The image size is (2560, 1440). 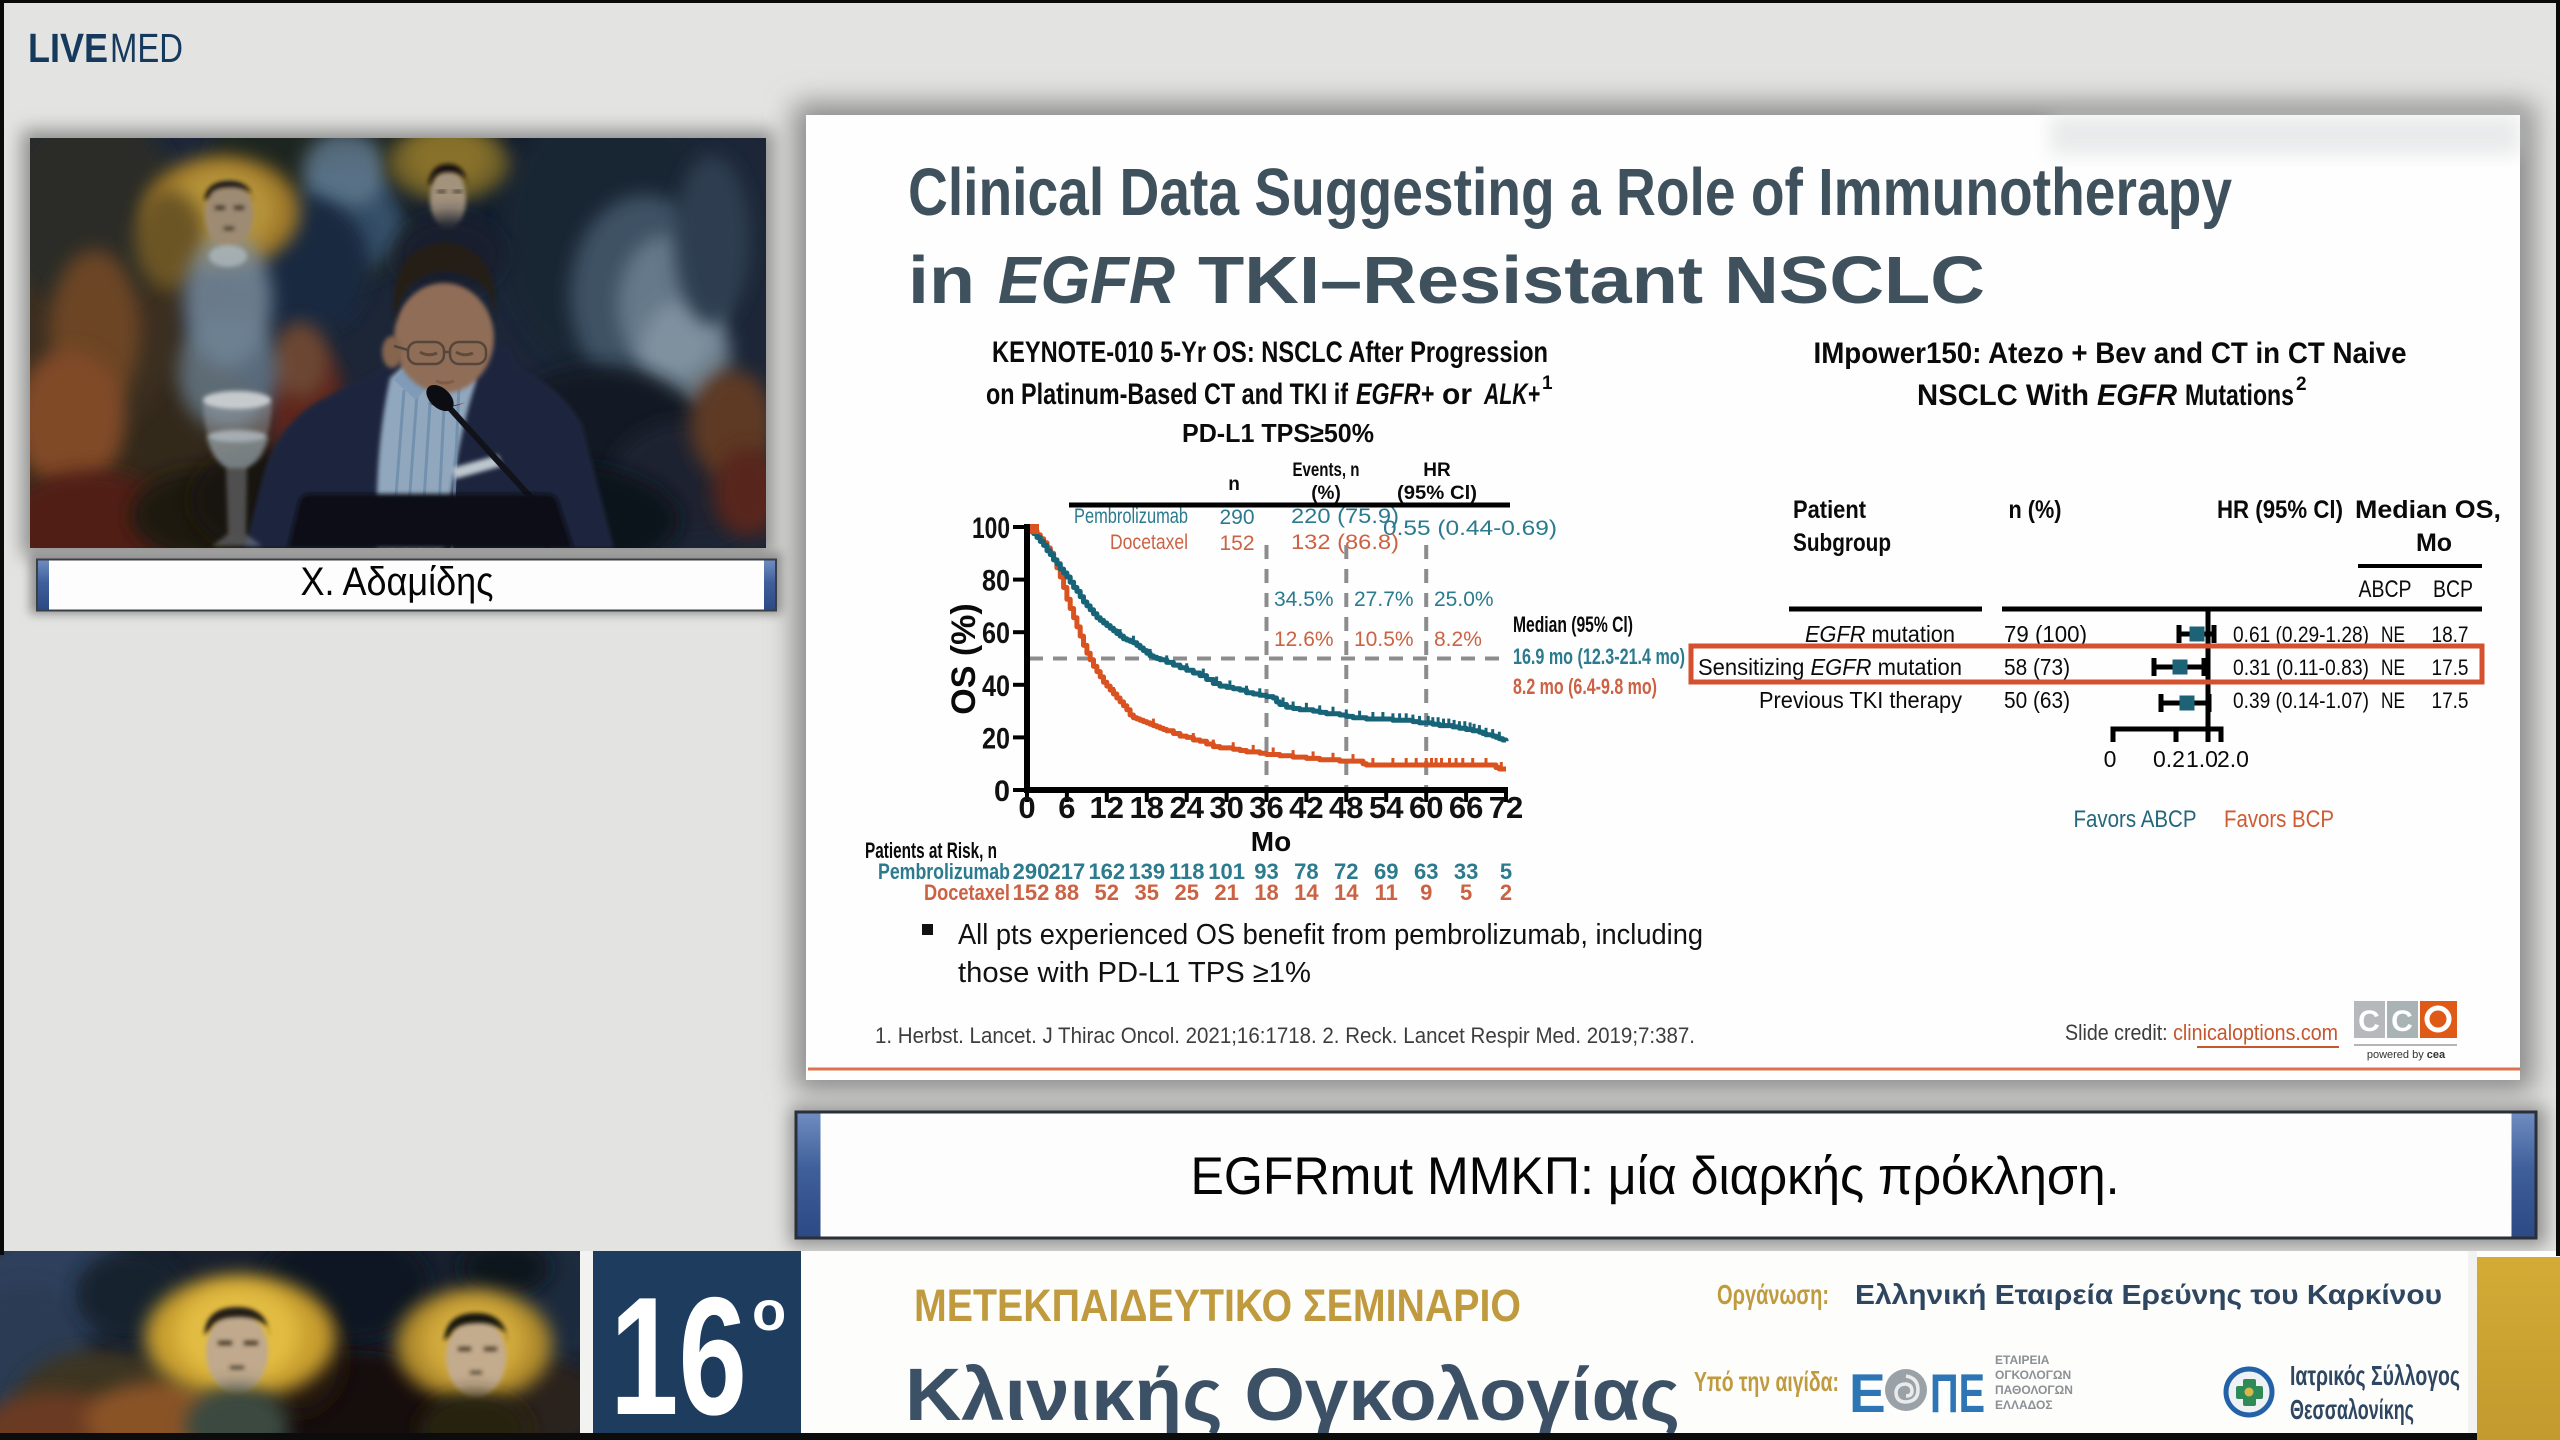 What do you see at coordinates (2352, 1409) in the screenshot?
I see `svg-text: Θεσσαλονίκης` at bounding box center [2352, 1409].